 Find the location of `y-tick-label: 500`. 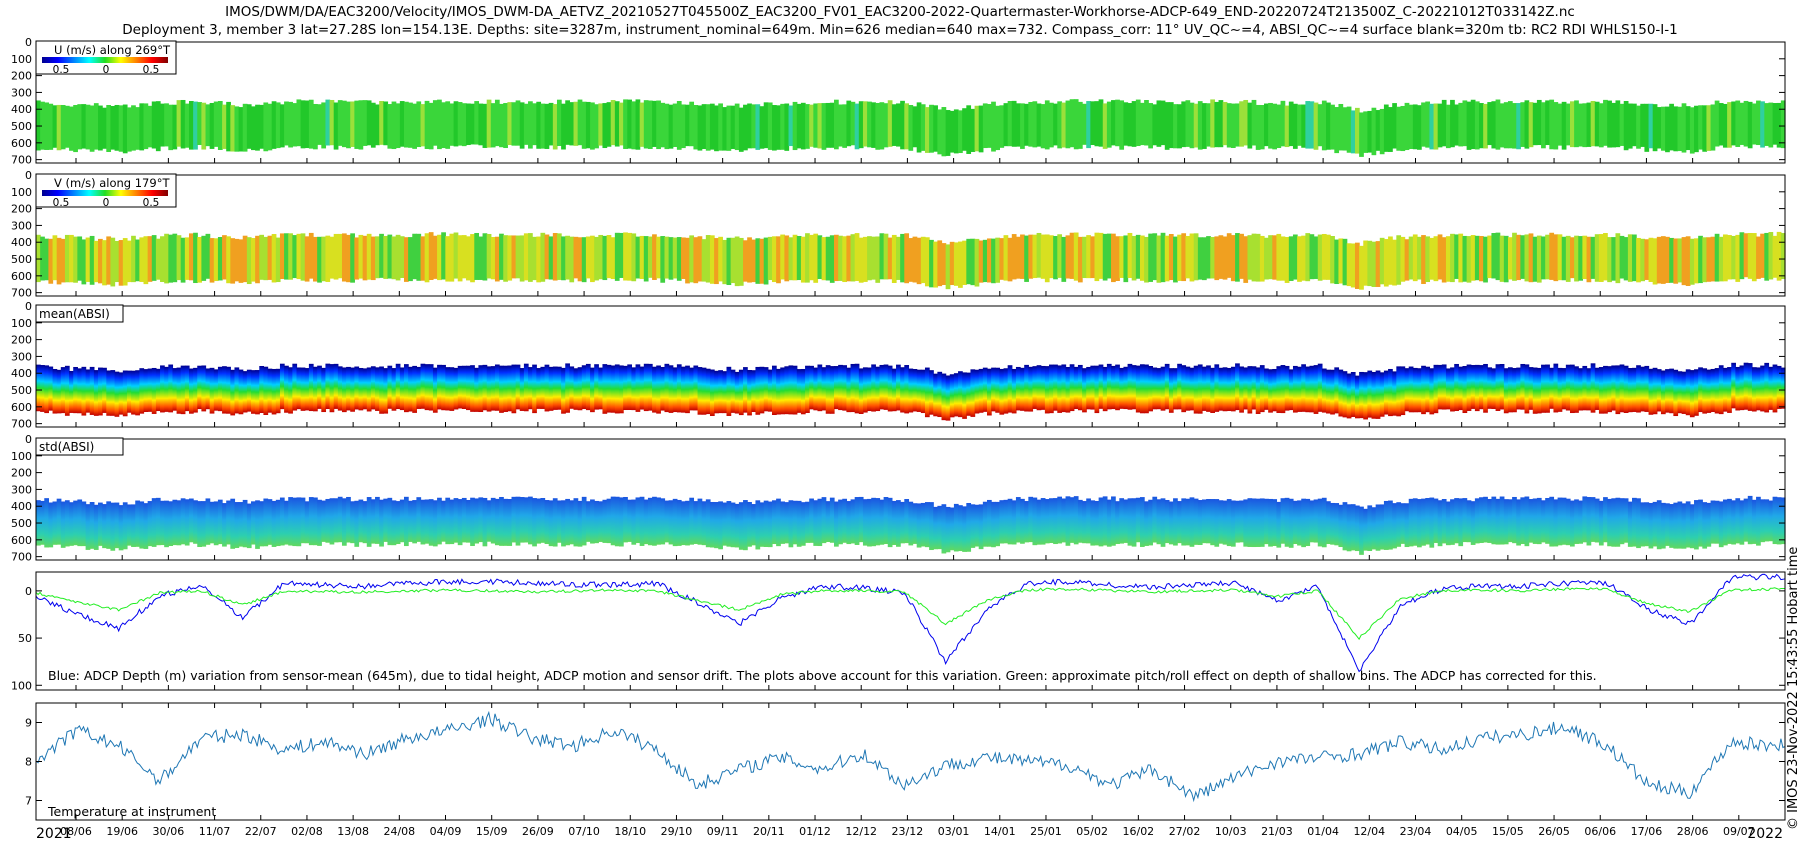

y-tick-label: 500 is located at coordinates (21, 390).